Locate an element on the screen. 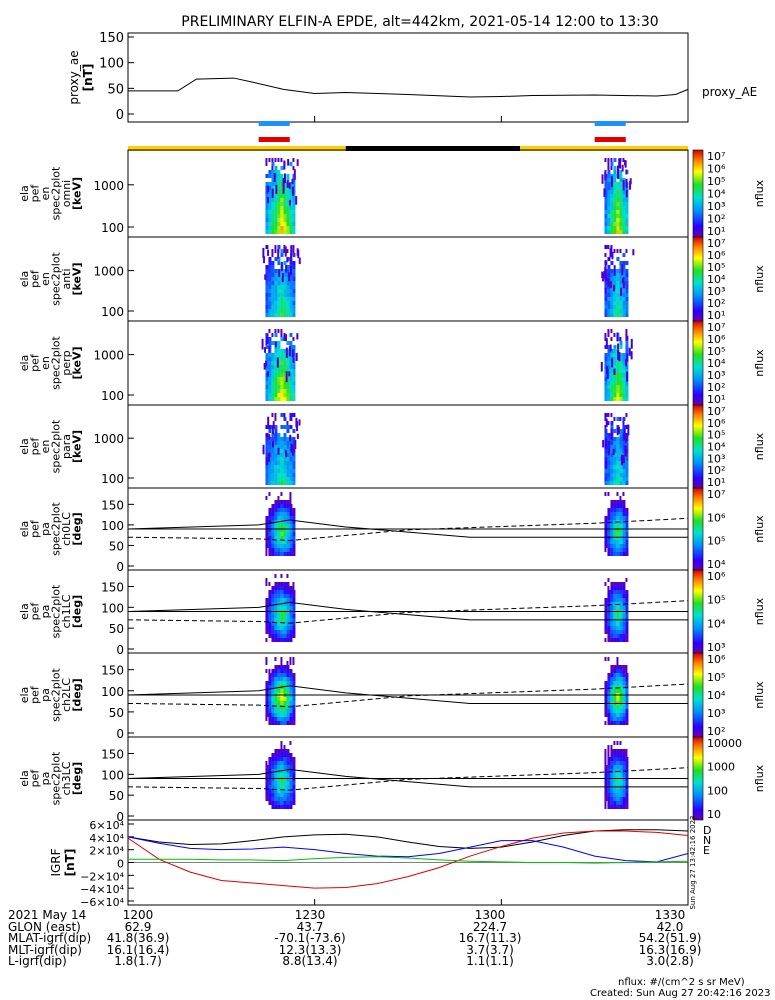 This screenshot has width=775, height=1000. colorbar-tick-label: 10⁶ is located at coordinates (716, 517).